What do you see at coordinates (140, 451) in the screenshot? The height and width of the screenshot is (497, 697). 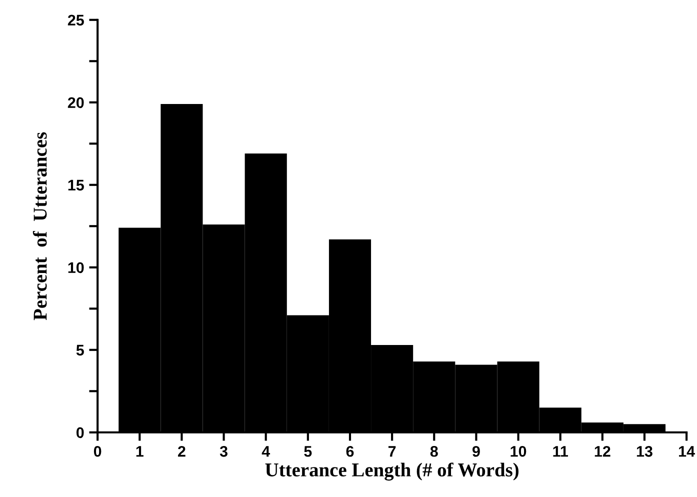 I see `x-tick-label: 1` at bounding box center [140, 451].